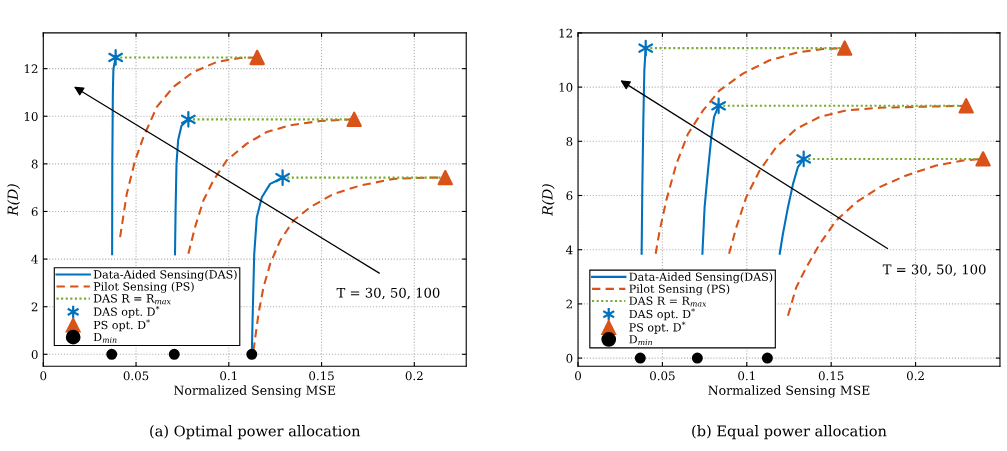 Image resolution: width=1007 pixels, height=451 pixels. What do you see at coordinates (789, 432) in the screenshot?
I see `text: (b) Equal power allocation` at bounding box center [789, 432].